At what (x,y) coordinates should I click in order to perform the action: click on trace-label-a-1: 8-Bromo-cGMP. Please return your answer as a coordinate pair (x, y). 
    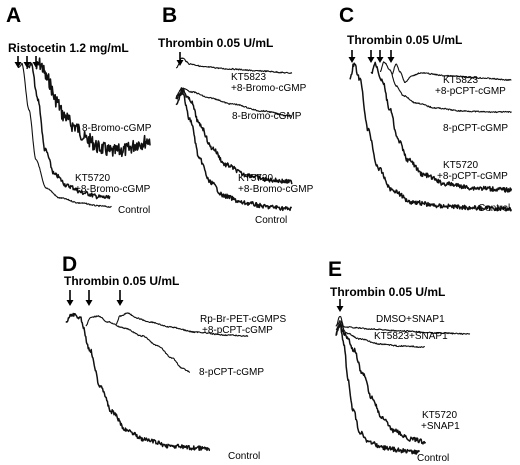
    Looking at the image, I should click on (117, 128).